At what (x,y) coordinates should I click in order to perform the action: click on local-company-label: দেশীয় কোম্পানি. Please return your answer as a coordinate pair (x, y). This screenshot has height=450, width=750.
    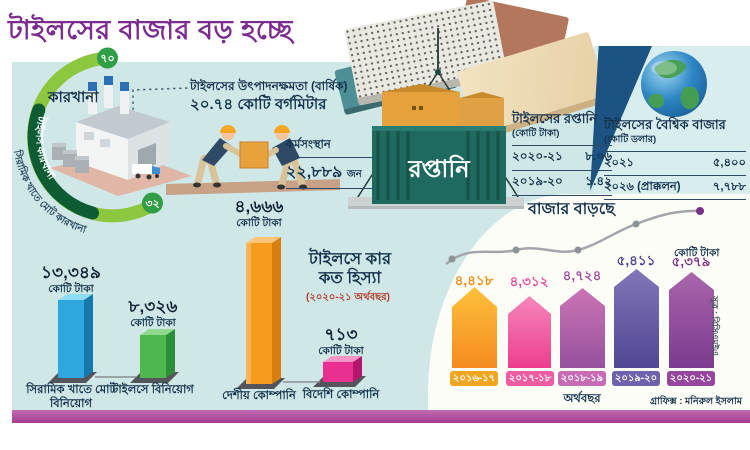
    Looking at the image, I should click on (259, 396).